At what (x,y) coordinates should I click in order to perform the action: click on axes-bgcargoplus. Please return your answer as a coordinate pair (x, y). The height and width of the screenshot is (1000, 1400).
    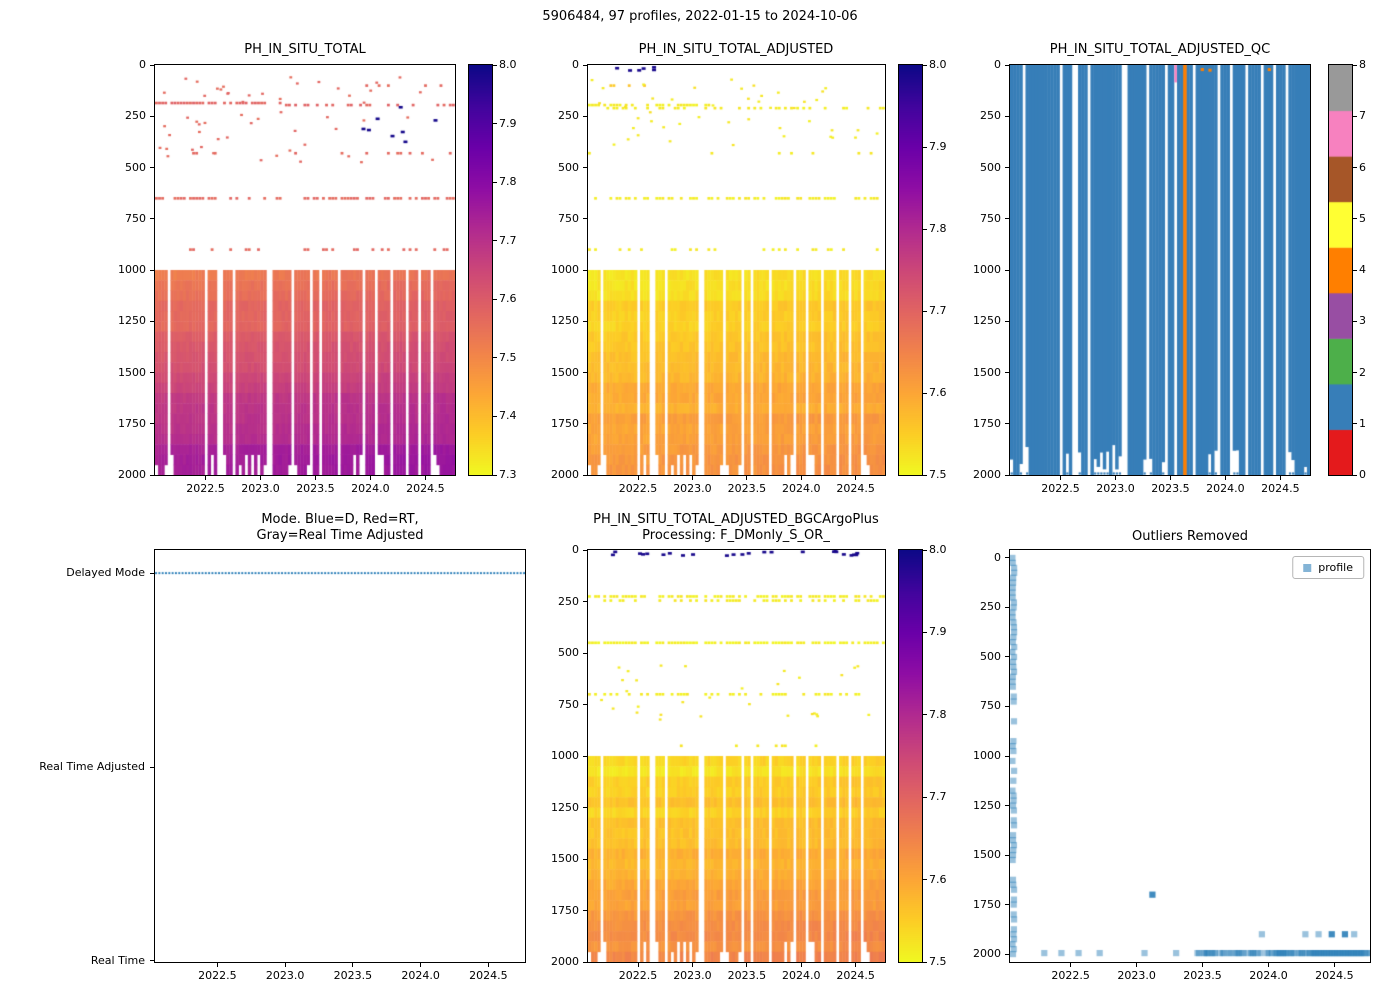
    Looking at the image, I should click on (736, 756).